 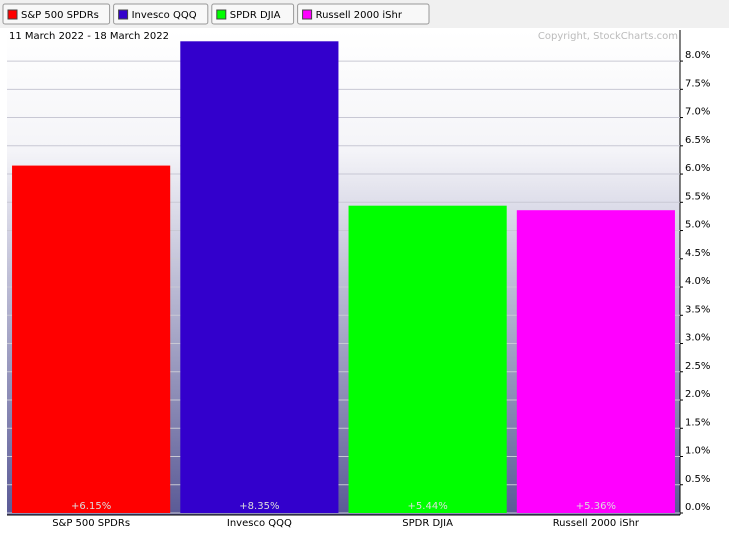 What do you see at coordinates (697, 451) in the screenshot?
I see `y-tick-label: 1.0%` at bounding box center [697, 451].